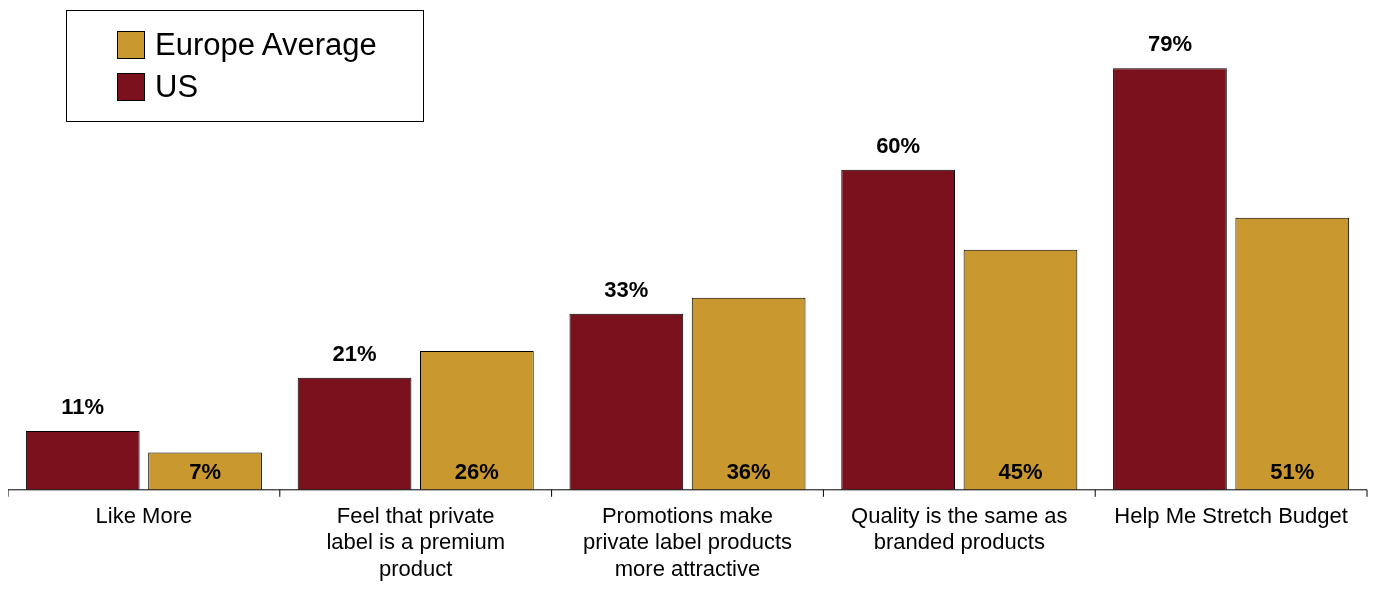 The height and width of the screenshot is (605, 1379). Describe the element at coordinates (959, 529) in the screenshot. I see `x-tick-label: Quality is the same as branded products` at that location.